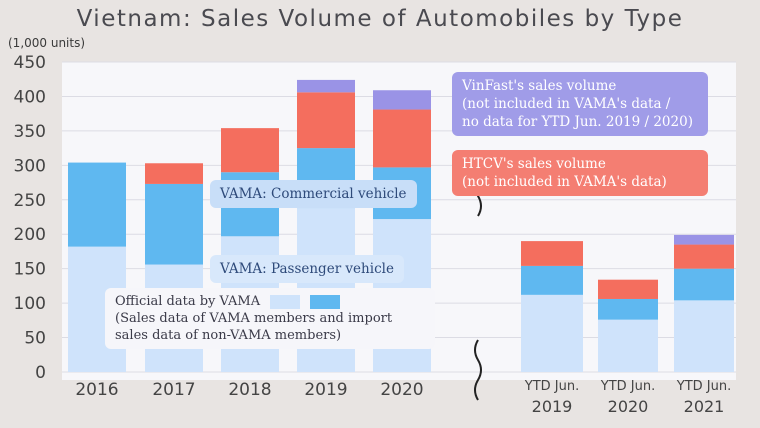 The image size is (760, 428). I want to click on y-tick-label: 200, so click(30, 235).